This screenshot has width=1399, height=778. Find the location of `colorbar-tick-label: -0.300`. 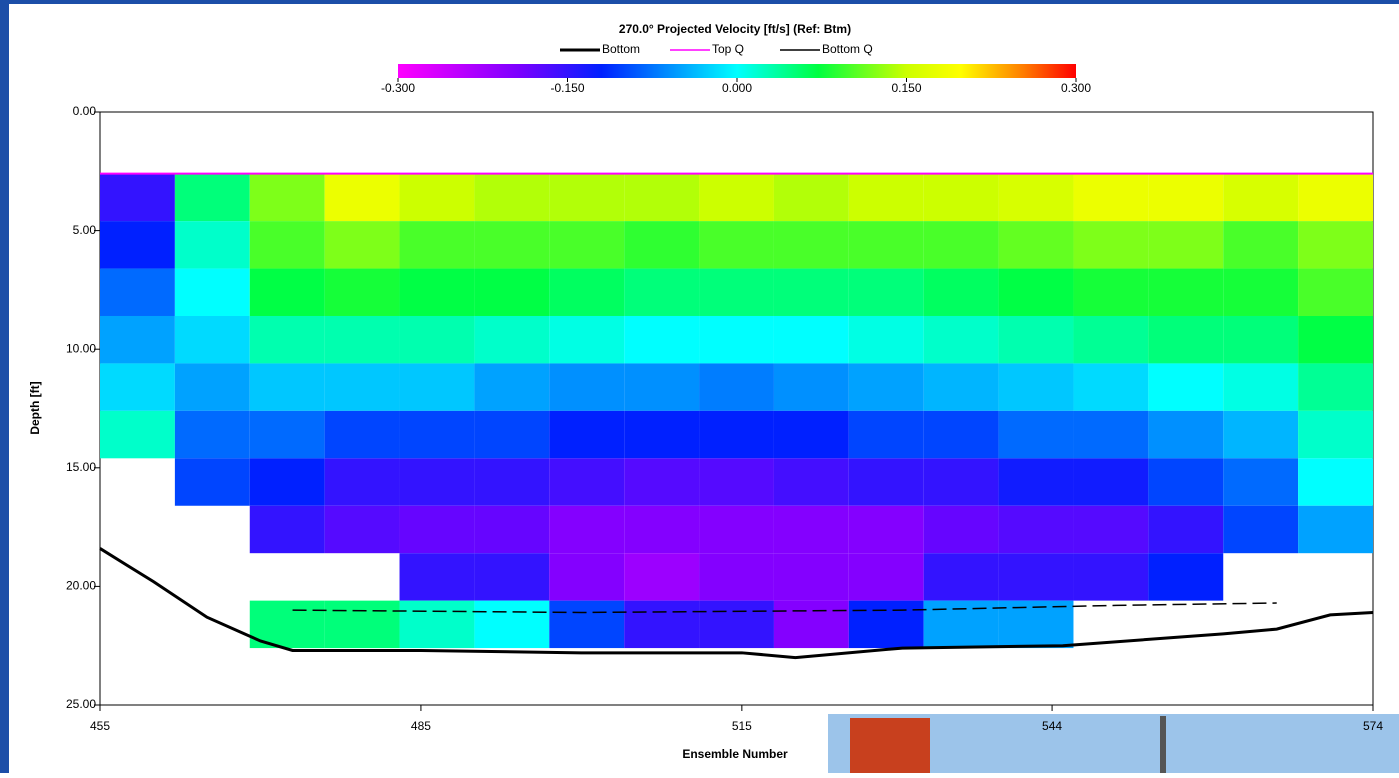

colorbar-tick-label: -0.300 is located at coordinates (398, 88).